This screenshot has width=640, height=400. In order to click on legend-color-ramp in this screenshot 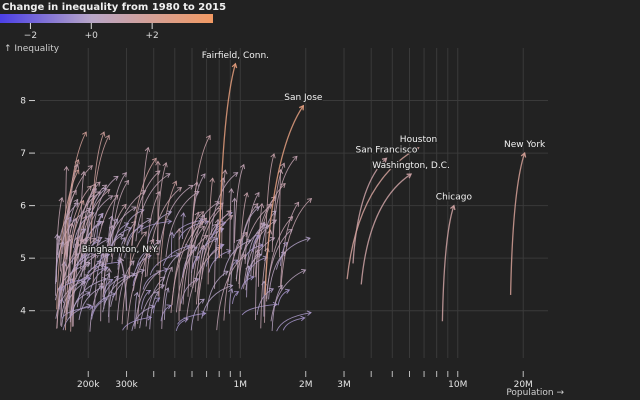, I will do `click(106, 18)`.